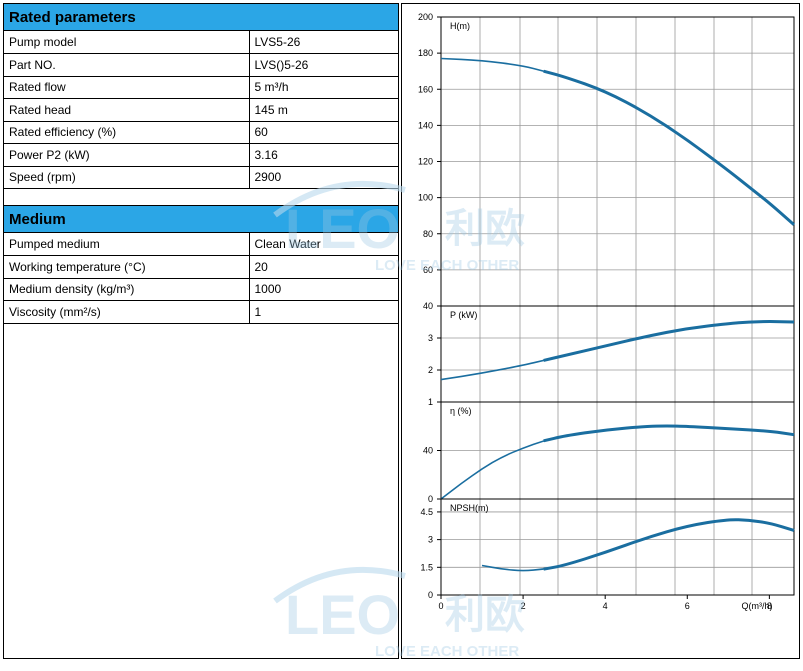  Describe the element at coordinates (687, 606) in the screenshot. I see `x-tick-label: 6` at that location.